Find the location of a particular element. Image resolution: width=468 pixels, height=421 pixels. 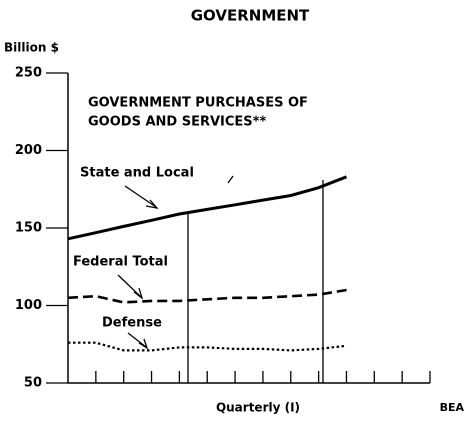

annotation: GOODS AND SERVICES** is located at coordinates (177, 122).